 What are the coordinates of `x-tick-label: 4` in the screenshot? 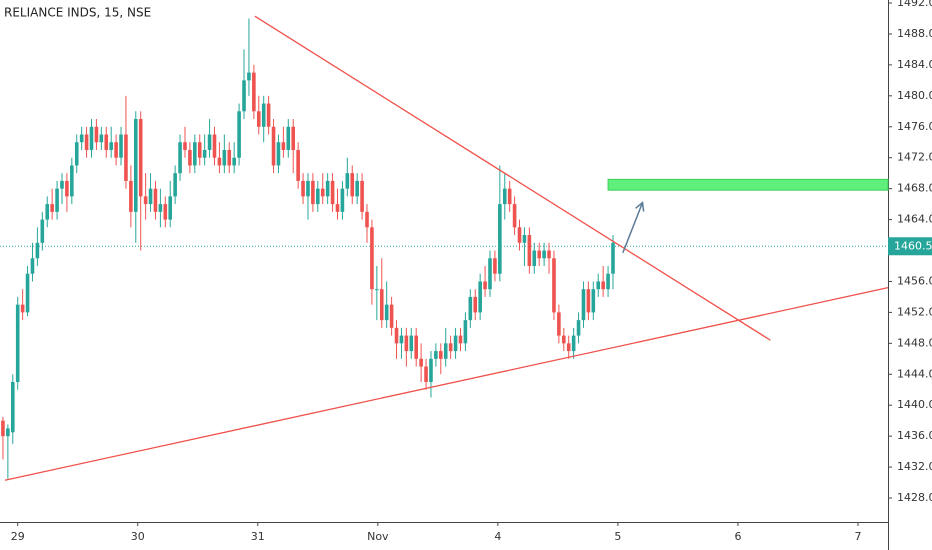 It's located at (497, 536).